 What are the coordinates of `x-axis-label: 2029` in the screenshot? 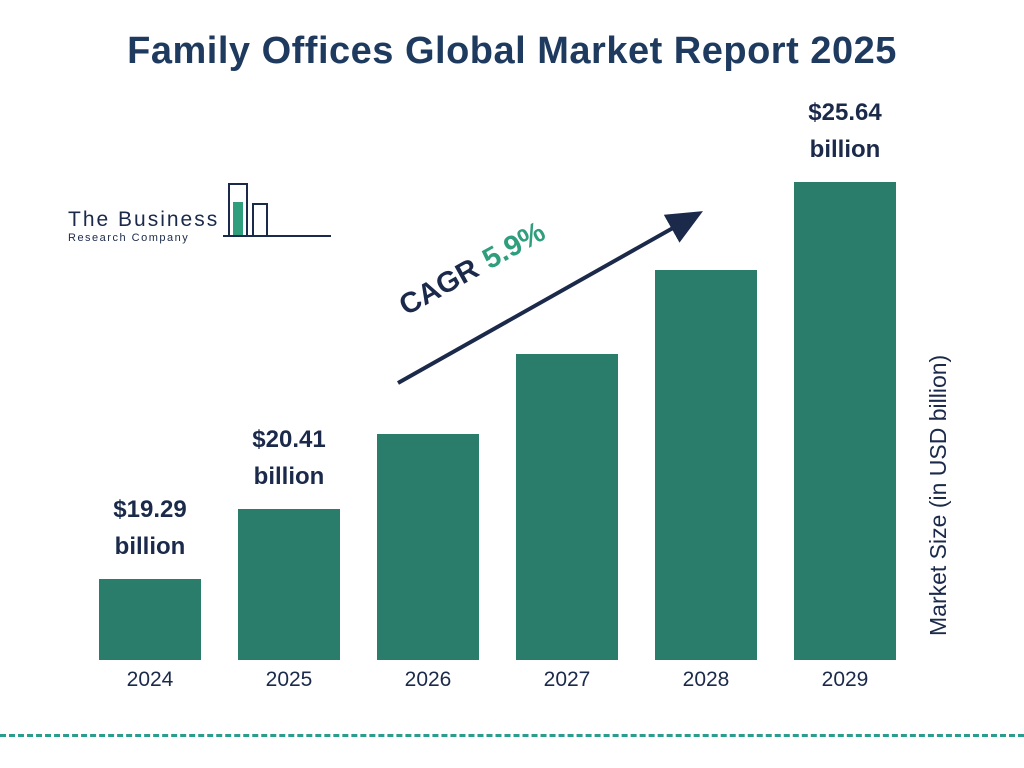 It's located at (845, 679).